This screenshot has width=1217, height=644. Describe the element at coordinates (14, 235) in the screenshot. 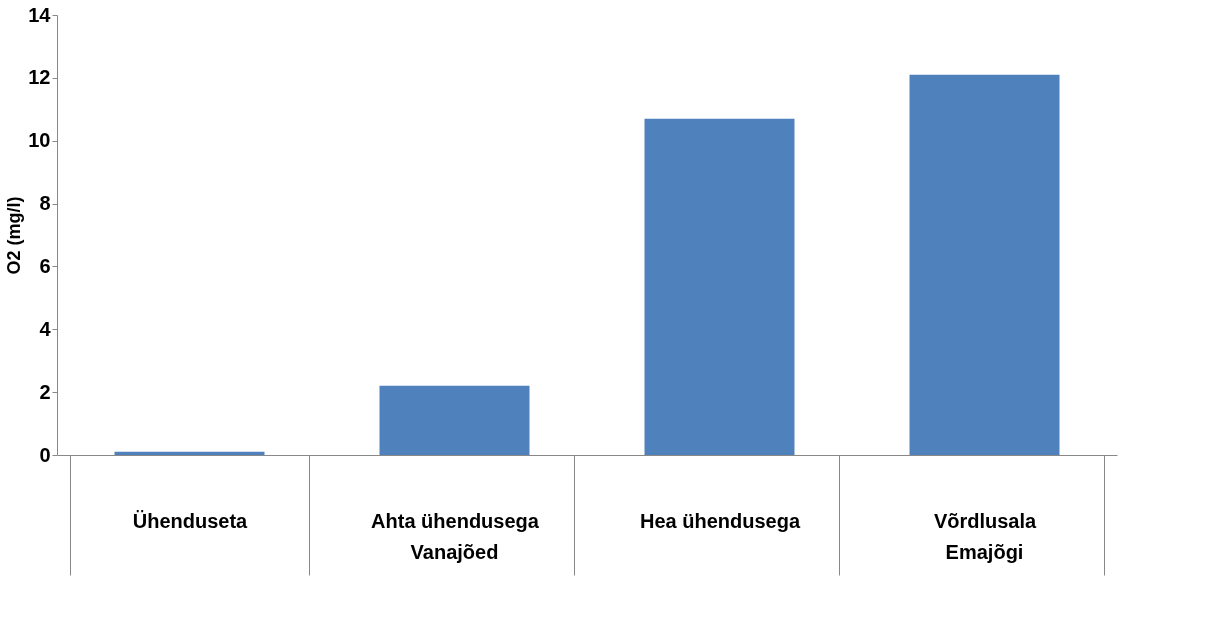

I see `y-axis-title: O2 (mg/l)` at that location.